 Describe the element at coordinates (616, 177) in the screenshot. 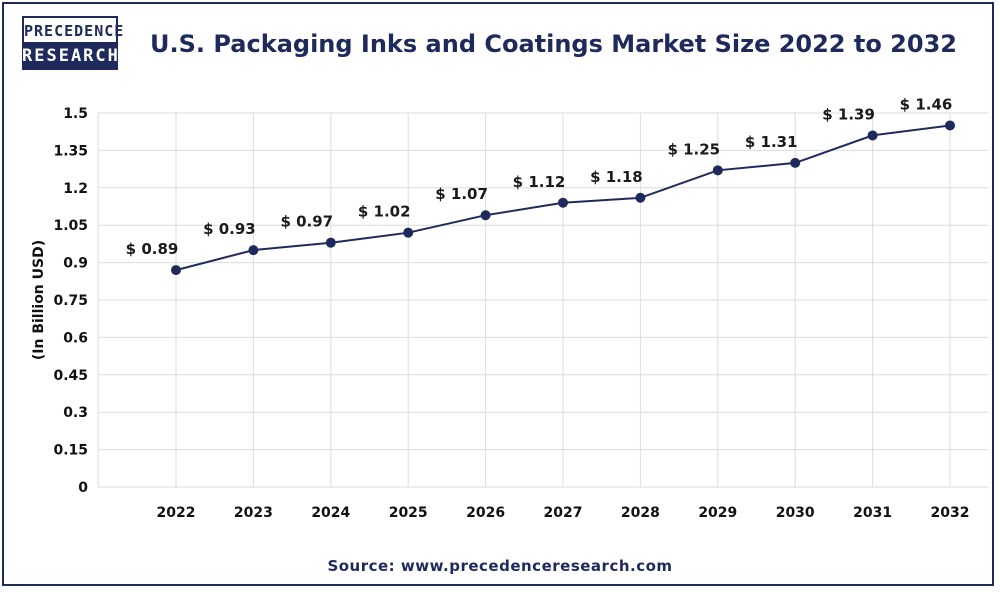

I see `data-label-2028: $ 1.18` at that location.